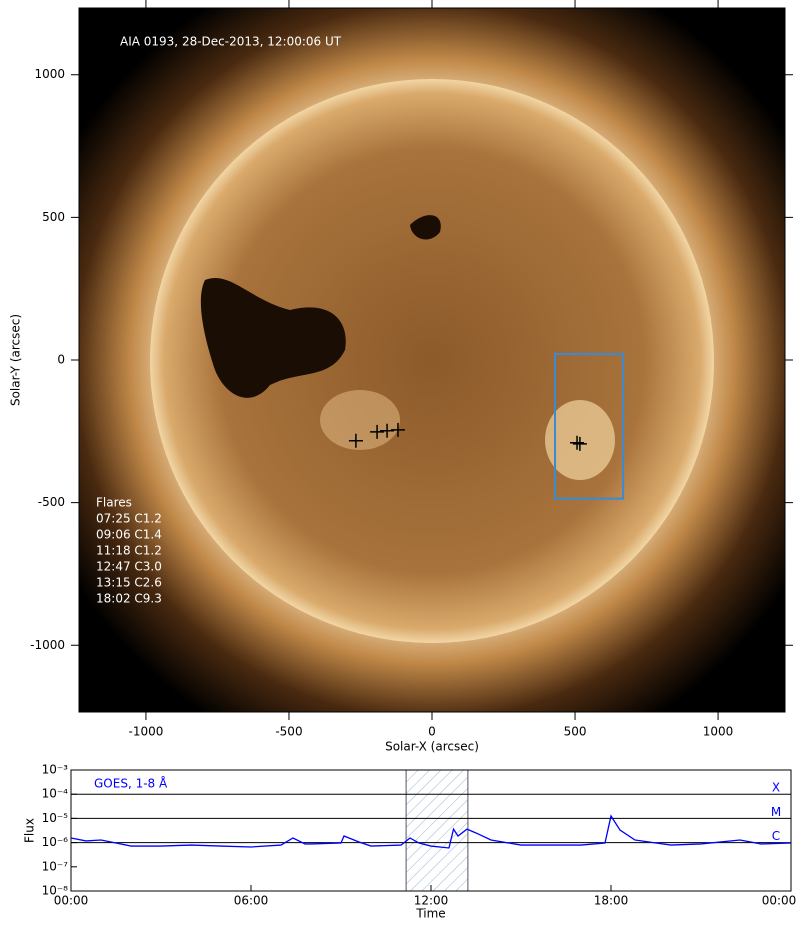 The width and height of the screenshot is (799, 943). I want to click on y-tick-label: 500, so click(53, 217).